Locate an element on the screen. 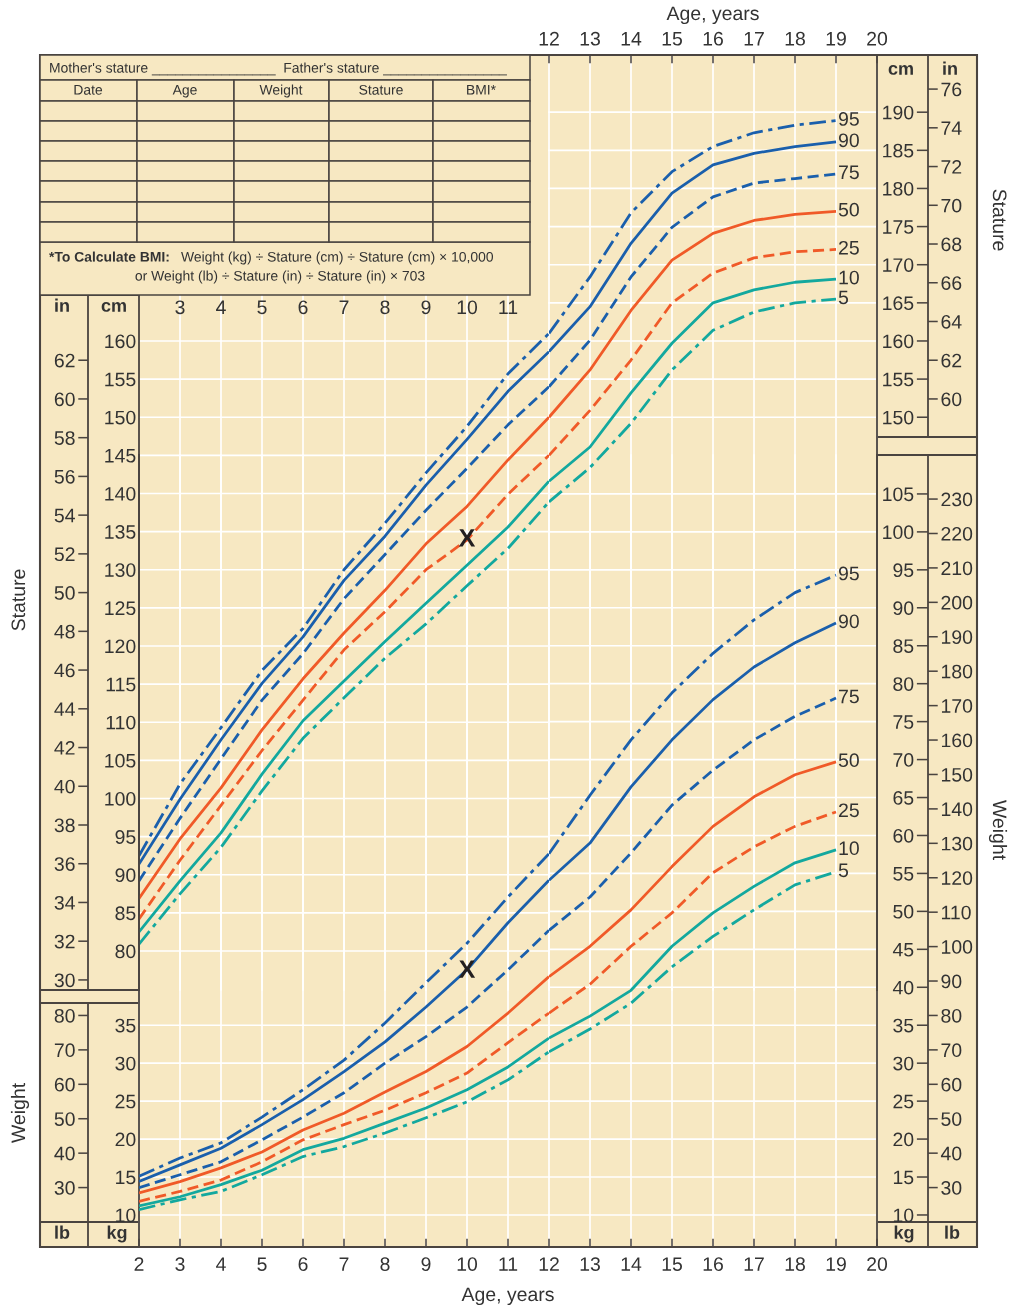 The image size is (1010, 1307). y-tick-label: 60 is located at coordinates (903, 835).